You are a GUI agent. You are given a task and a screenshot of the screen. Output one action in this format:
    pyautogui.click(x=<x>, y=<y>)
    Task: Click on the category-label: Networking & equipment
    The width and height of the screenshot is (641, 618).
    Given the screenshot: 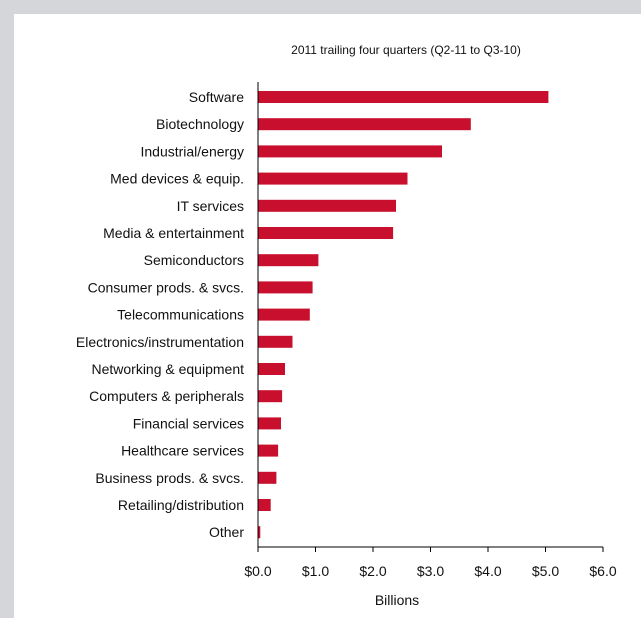 What is the action you would take?
    pyautogui.click(x=167, y=369)
    